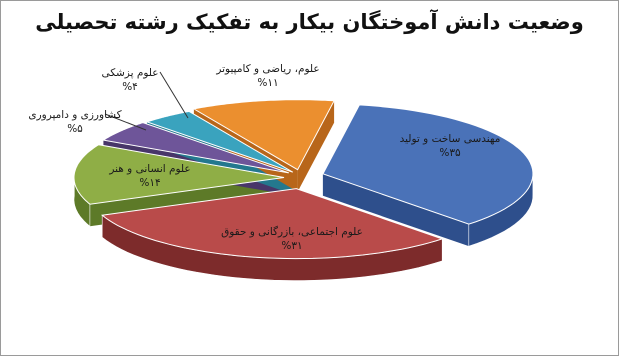 This screenshot has height=356, width=619. What do you see at coordinates (292, 231) in the screenshot?
I see `slice-label-2: علوم اجتماعی، بازرگانی و حقوق` at bounding box center [292, 231].